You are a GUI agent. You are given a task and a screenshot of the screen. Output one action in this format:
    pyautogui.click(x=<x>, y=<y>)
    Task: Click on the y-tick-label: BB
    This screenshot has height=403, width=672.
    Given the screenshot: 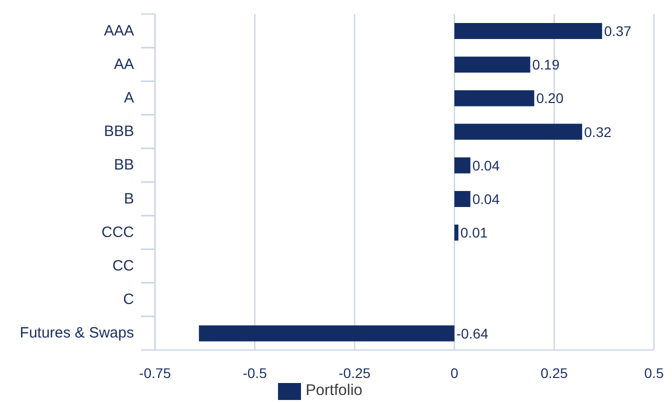 What is the action you would take?
    pyautogui.click(x=124, y=165)
    